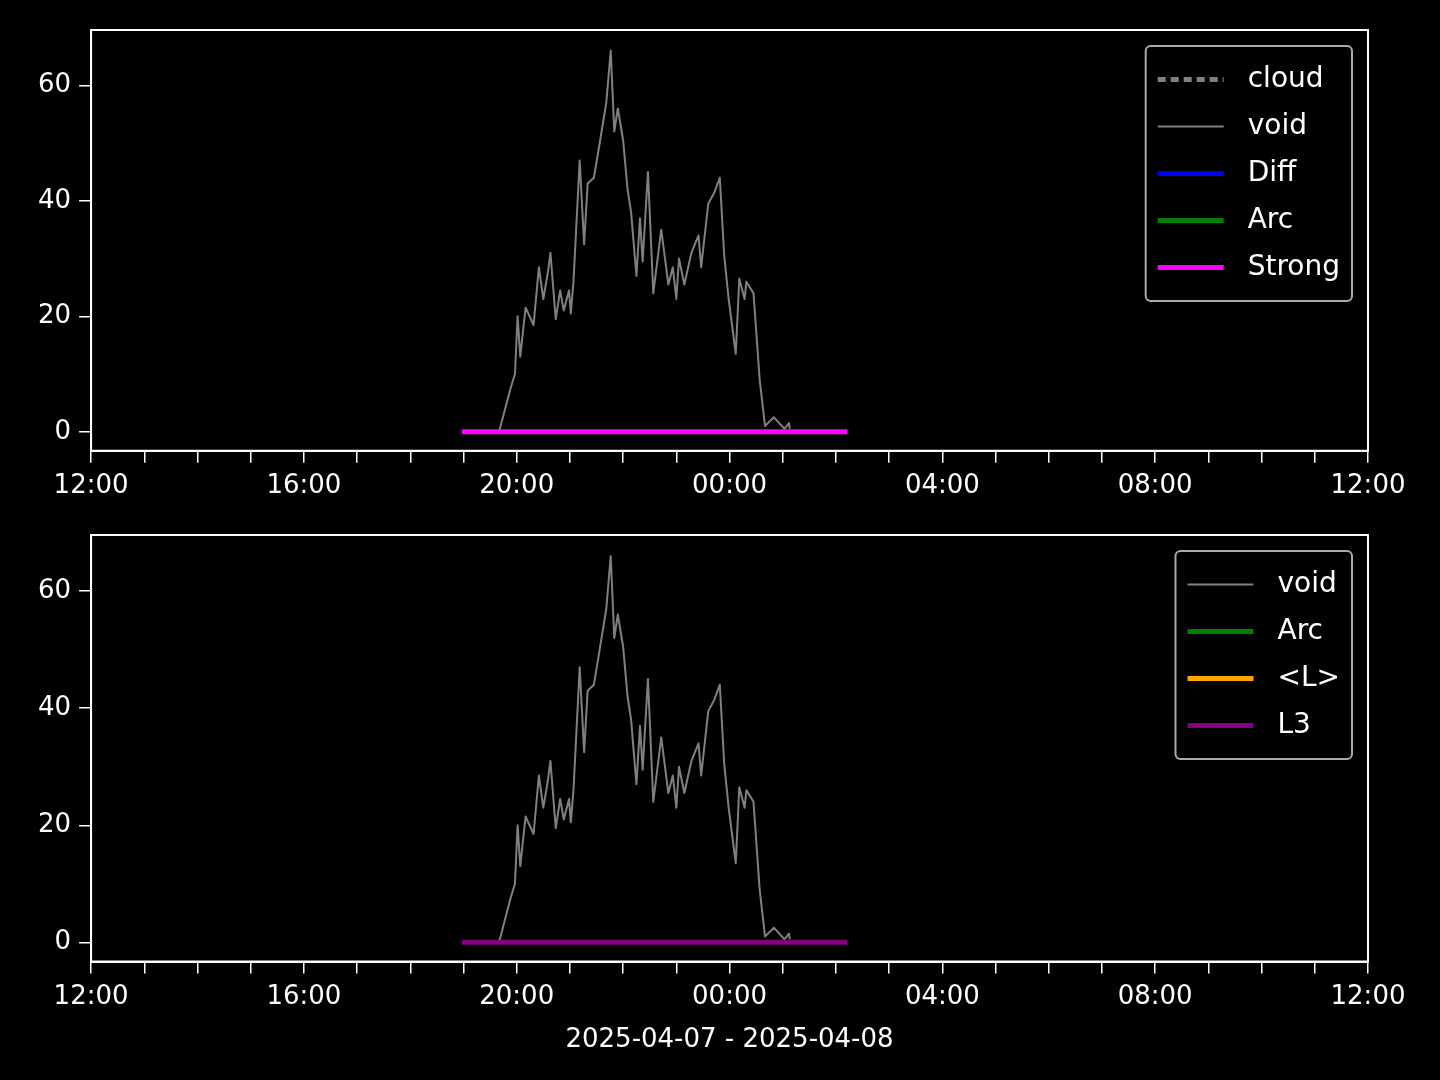 Image resolution: width=1440 pixels, height=1080 pixels. I want to click on legend-label: L3, so click(1294, 723).